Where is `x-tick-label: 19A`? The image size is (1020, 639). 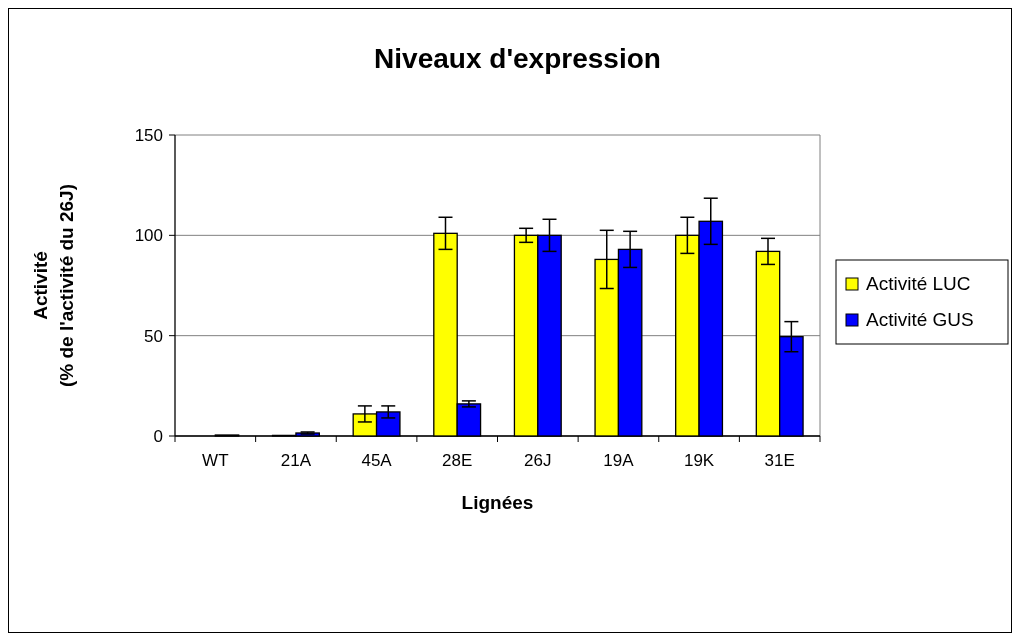
x-tick-label: 19A is located at coordinates (619, 460).